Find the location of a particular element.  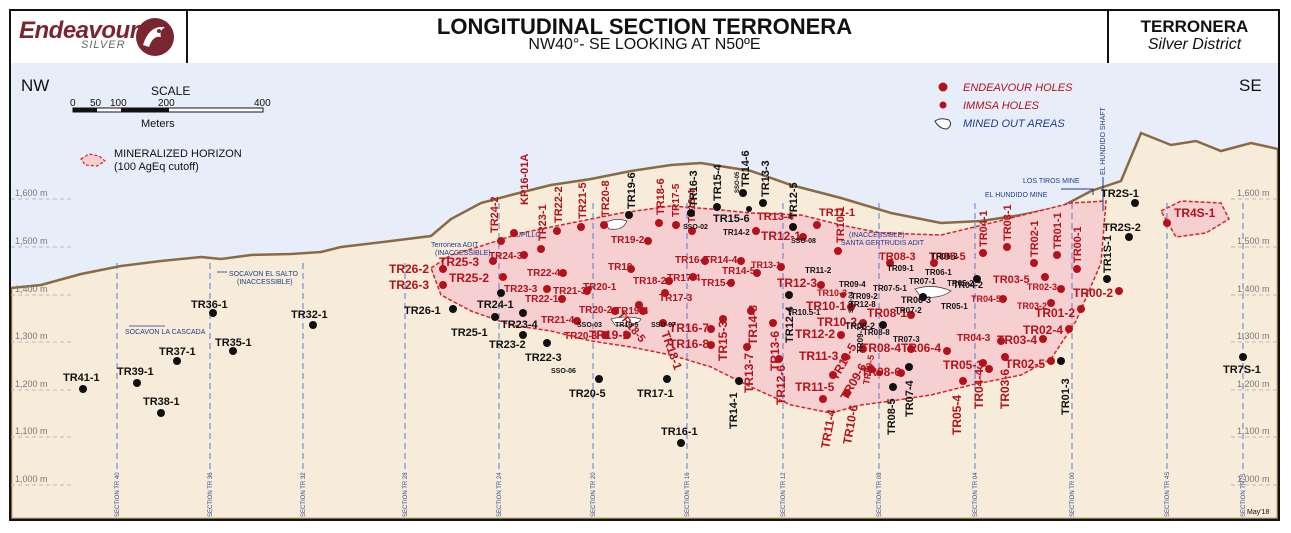

hole-label: TR06-1 is located at coordinates (938, 272).